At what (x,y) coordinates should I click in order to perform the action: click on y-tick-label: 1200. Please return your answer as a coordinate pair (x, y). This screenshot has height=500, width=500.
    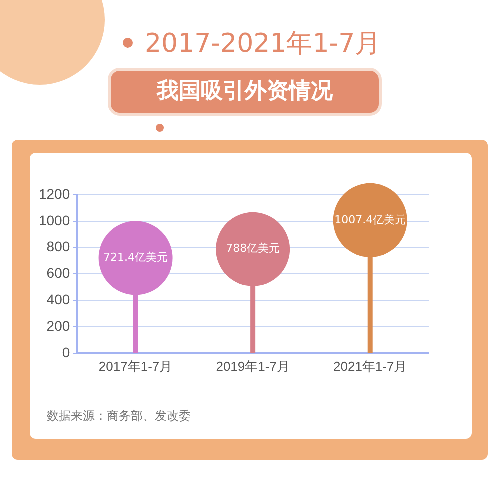
    Looking at the image, I should click on (54, 194).